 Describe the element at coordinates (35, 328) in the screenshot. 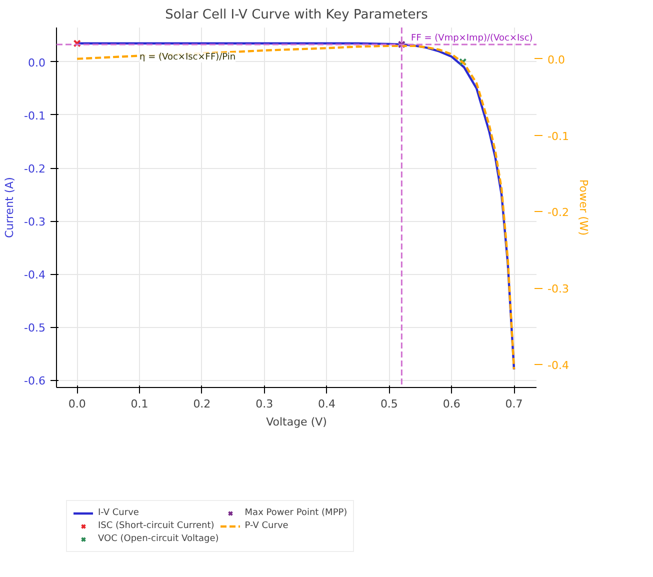

I see `y-tick-label: -0.5` at that location.